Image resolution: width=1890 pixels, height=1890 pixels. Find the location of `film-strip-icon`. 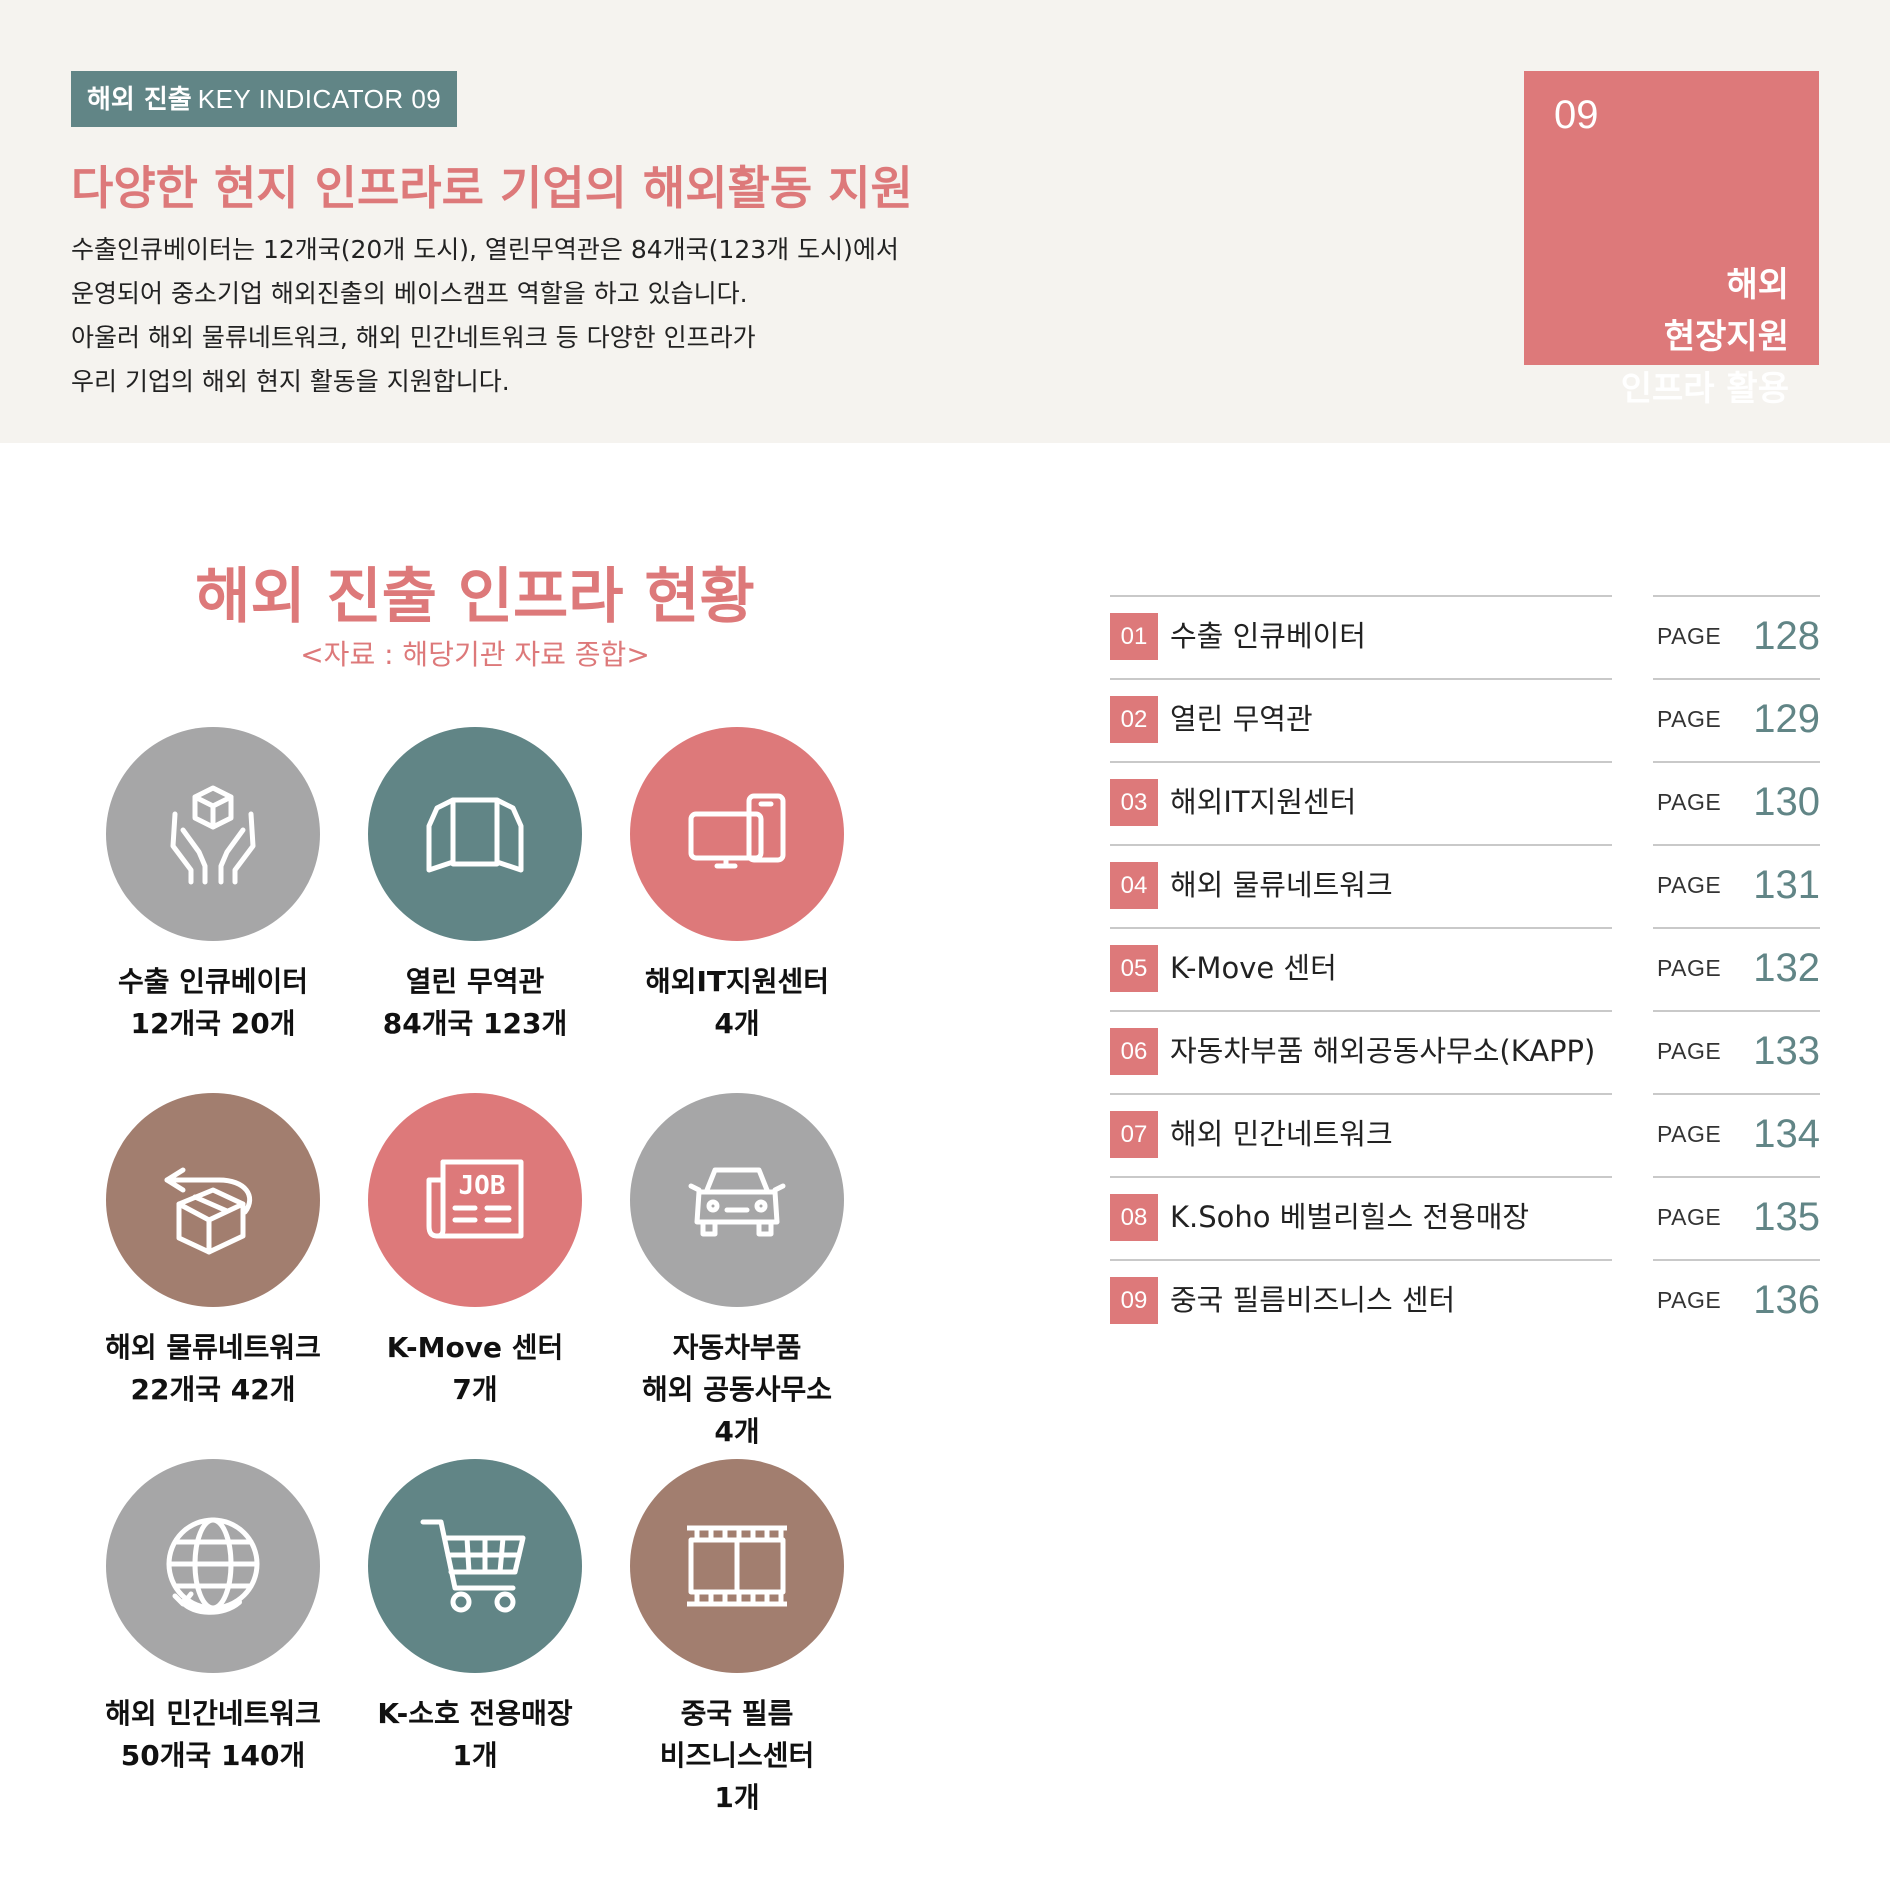

film-strip-icon is located at coordinates (737, 1566).